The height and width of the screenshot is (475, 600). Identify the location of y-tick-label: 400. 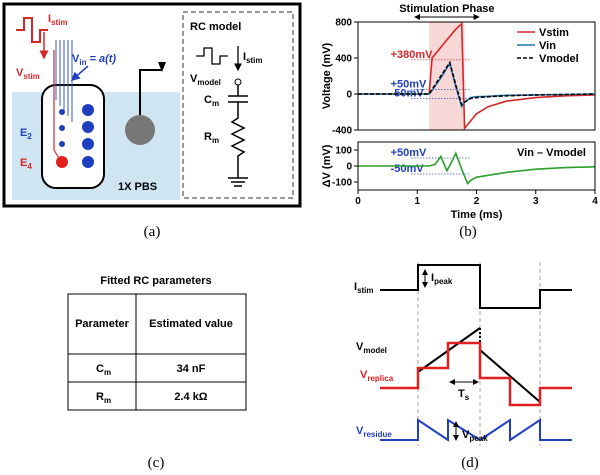
(343, 59).